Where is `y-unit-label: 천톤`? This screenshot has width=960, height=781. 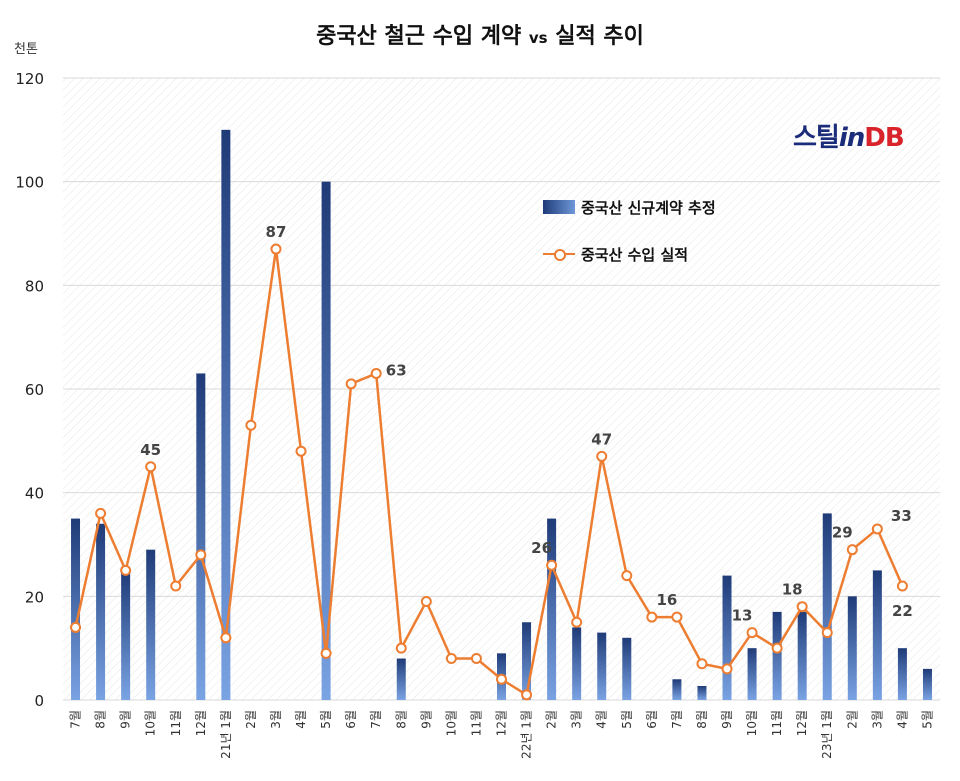
y-unit-label: 천톤 is located at coordinates (26, 49).